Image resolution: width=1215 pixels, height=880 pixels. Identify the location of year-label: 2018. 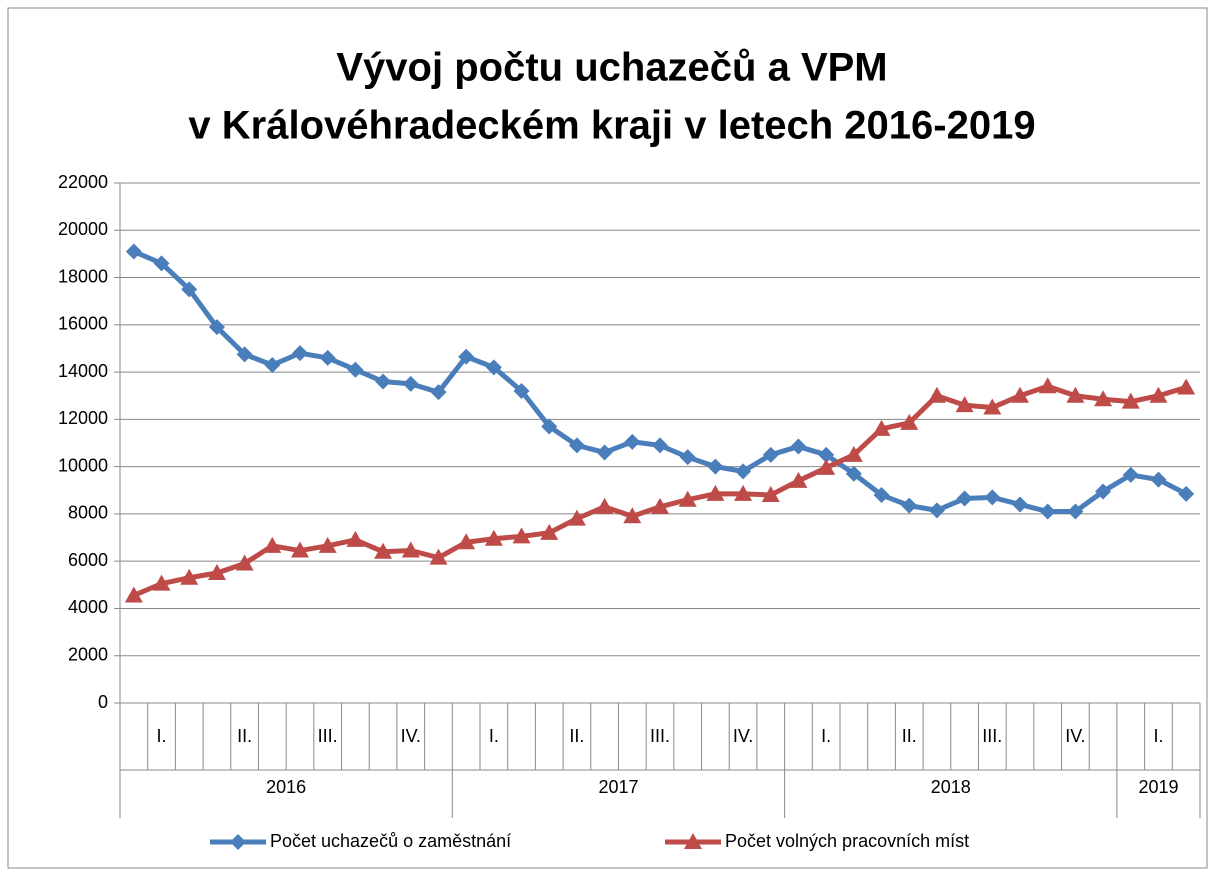
(951, 787).